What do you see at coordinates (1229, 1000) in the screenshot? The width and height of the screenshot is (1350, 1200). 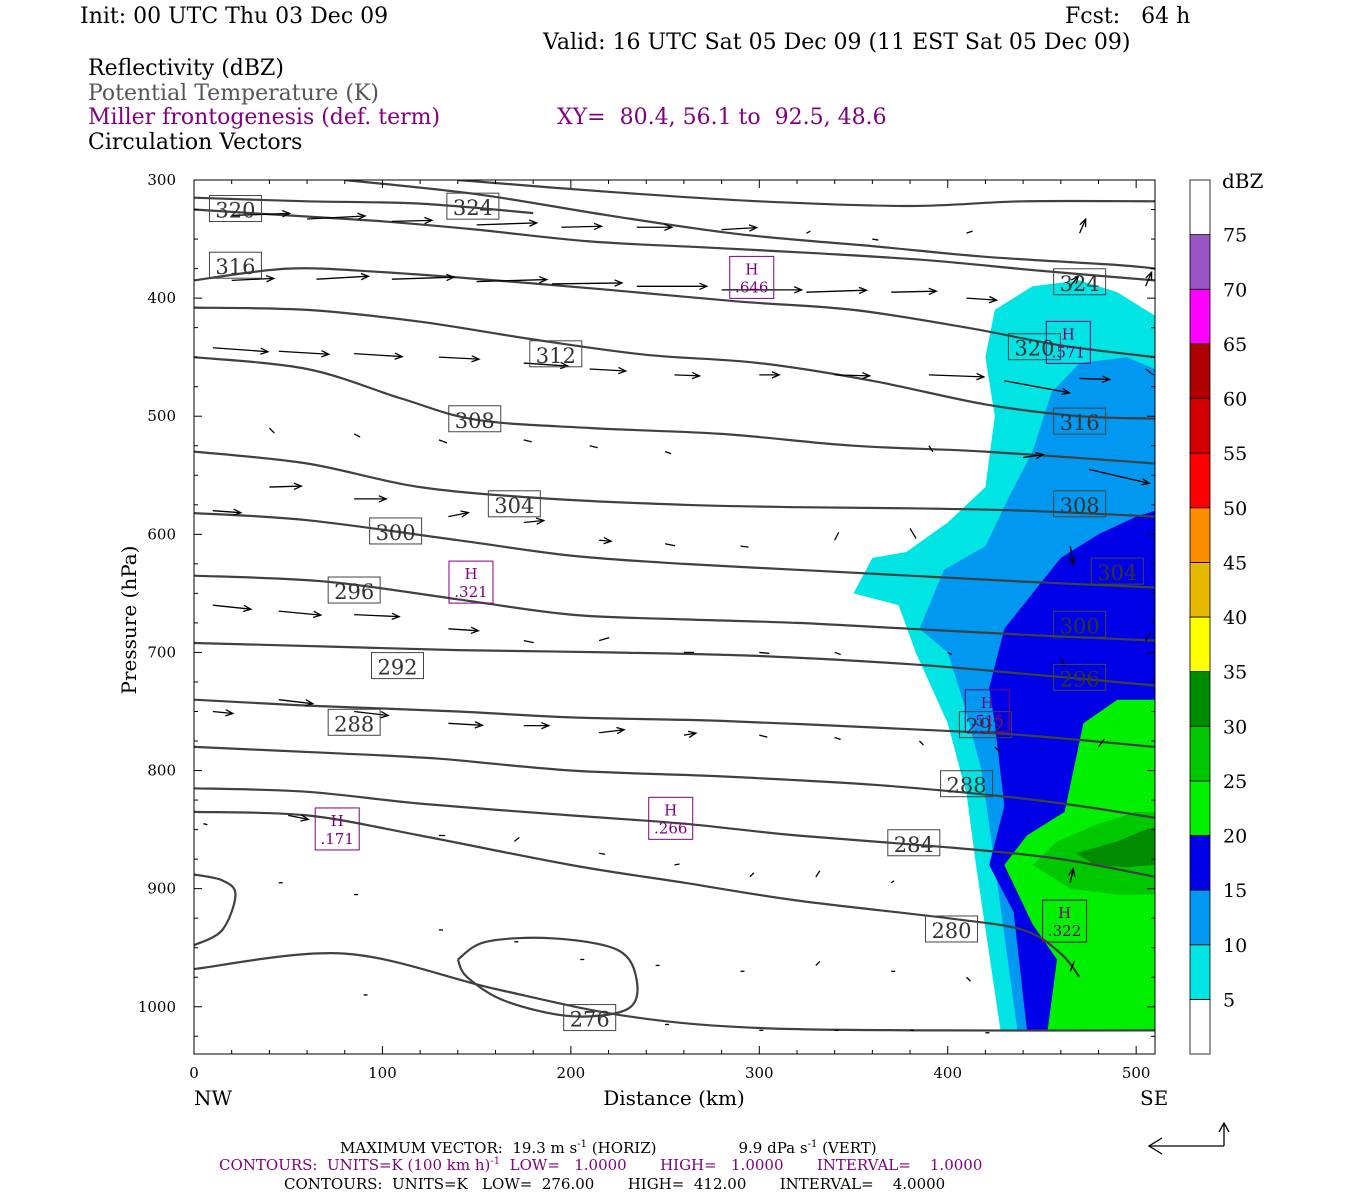 I see `colorbar-label: 5` at bounding box center [1229, 1000].